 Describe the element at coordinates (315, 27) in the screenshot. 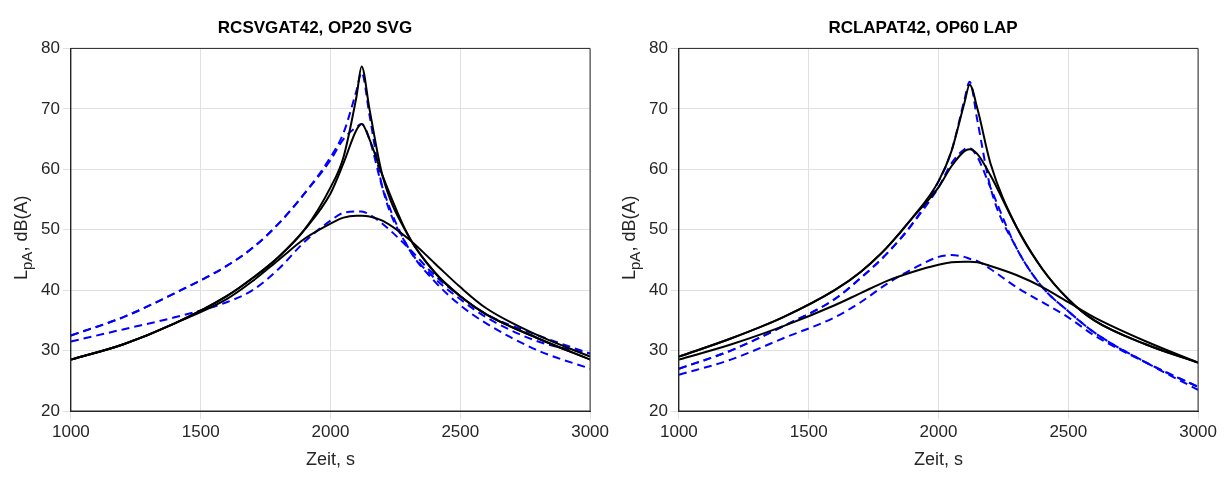

I see `chart-title: RCSVGAT42, OP20 SVG` at that location.